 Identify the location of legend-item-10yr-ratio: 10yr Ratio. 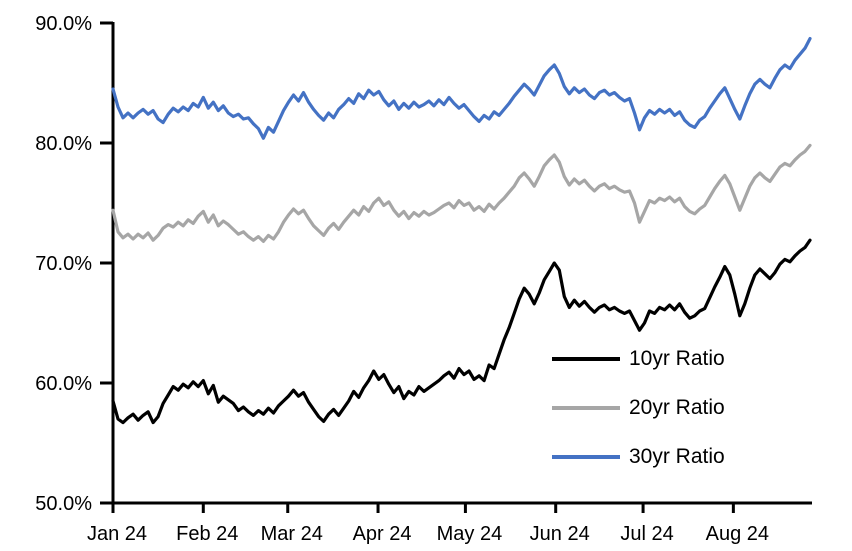
(638, 358).